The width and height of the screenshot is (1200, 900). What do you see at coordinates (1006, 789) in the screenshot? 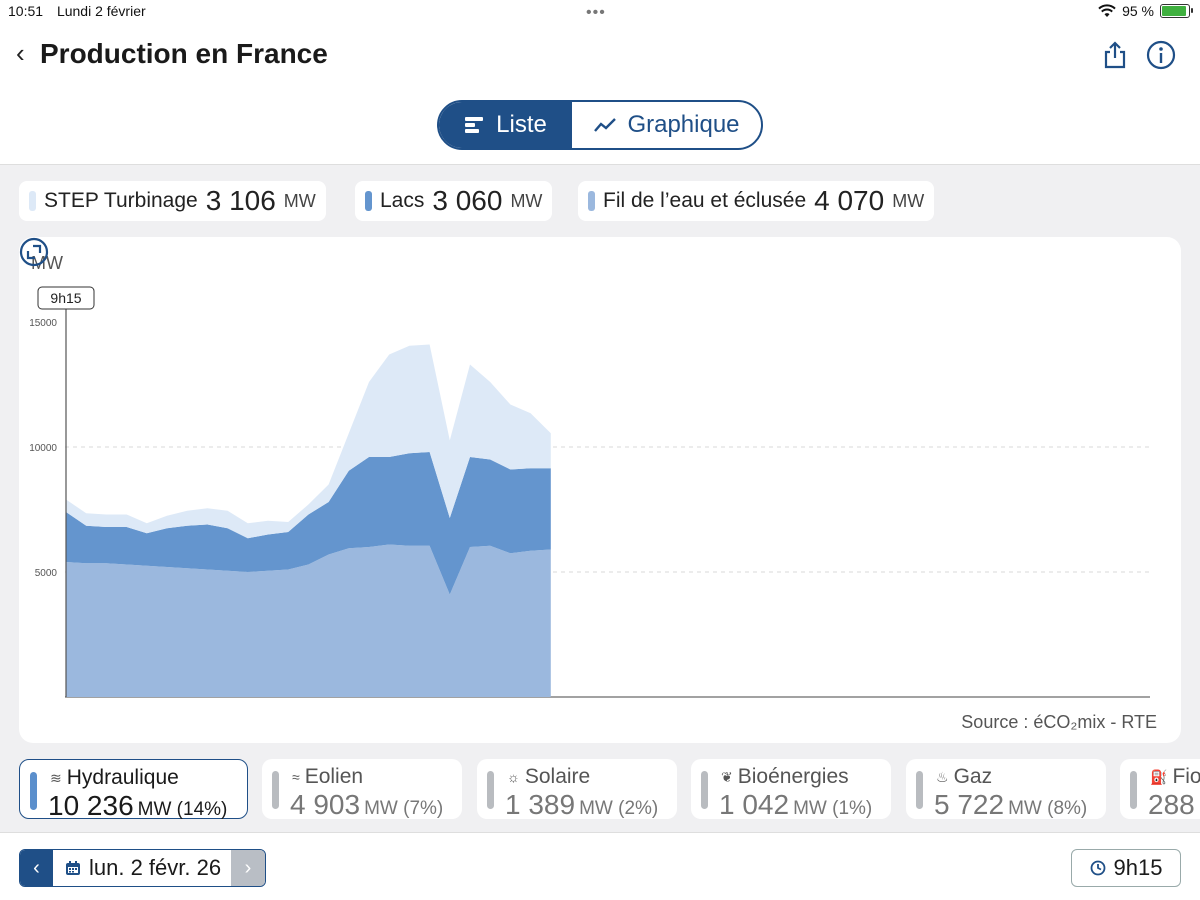
I see `card-gaz: ♨ Gaz 5 722 MW (8%)` at bounding box center [1006, 789].